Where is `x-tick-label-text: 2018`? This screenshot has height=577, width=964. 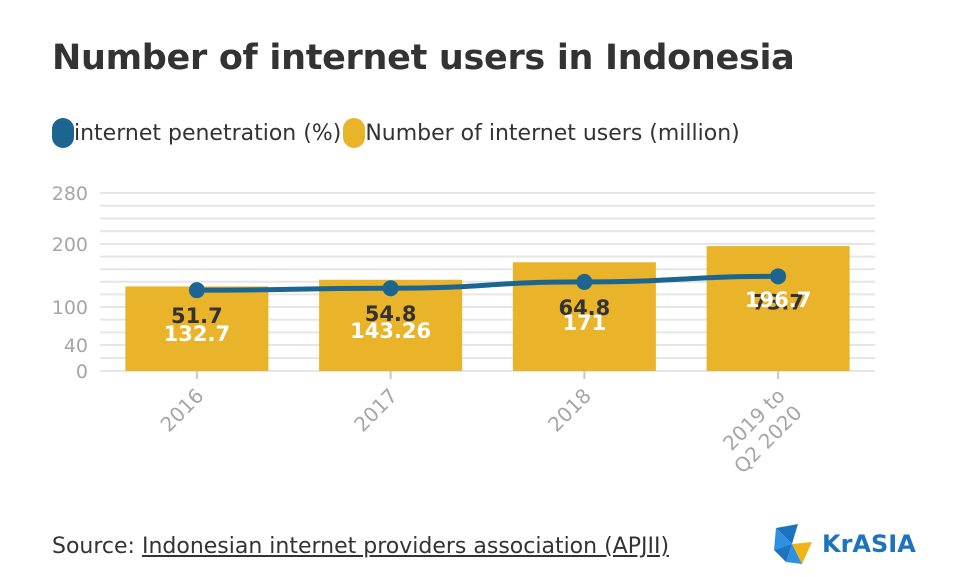
x-tick-label-text: 2018 is located at coordinates (569, 410).